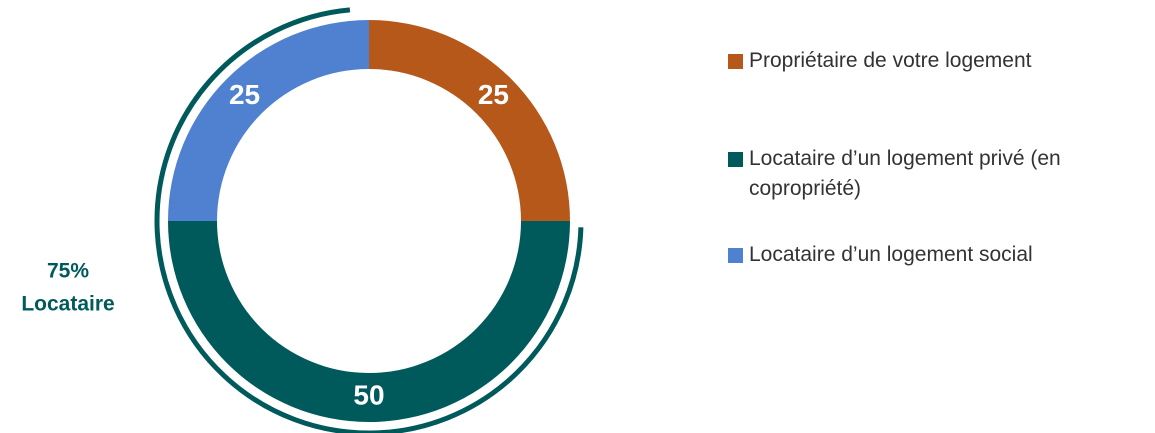  What do you see at coordinates (890, 60) in the screenshot?
I see `legend-label: Propriétaire de votre logement` at bounding box center [890, 60].